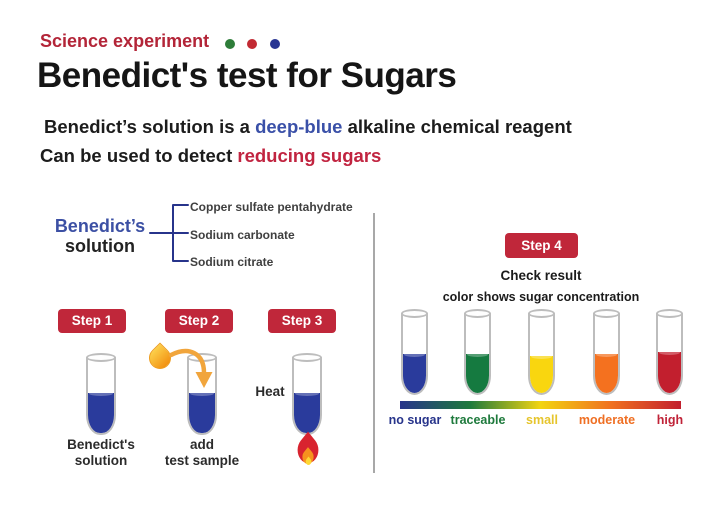 This screenshot has height=510, width=720. Describe the element at coordinates (169, 233) in the screenshot. I see `composition-bracket` at that location.